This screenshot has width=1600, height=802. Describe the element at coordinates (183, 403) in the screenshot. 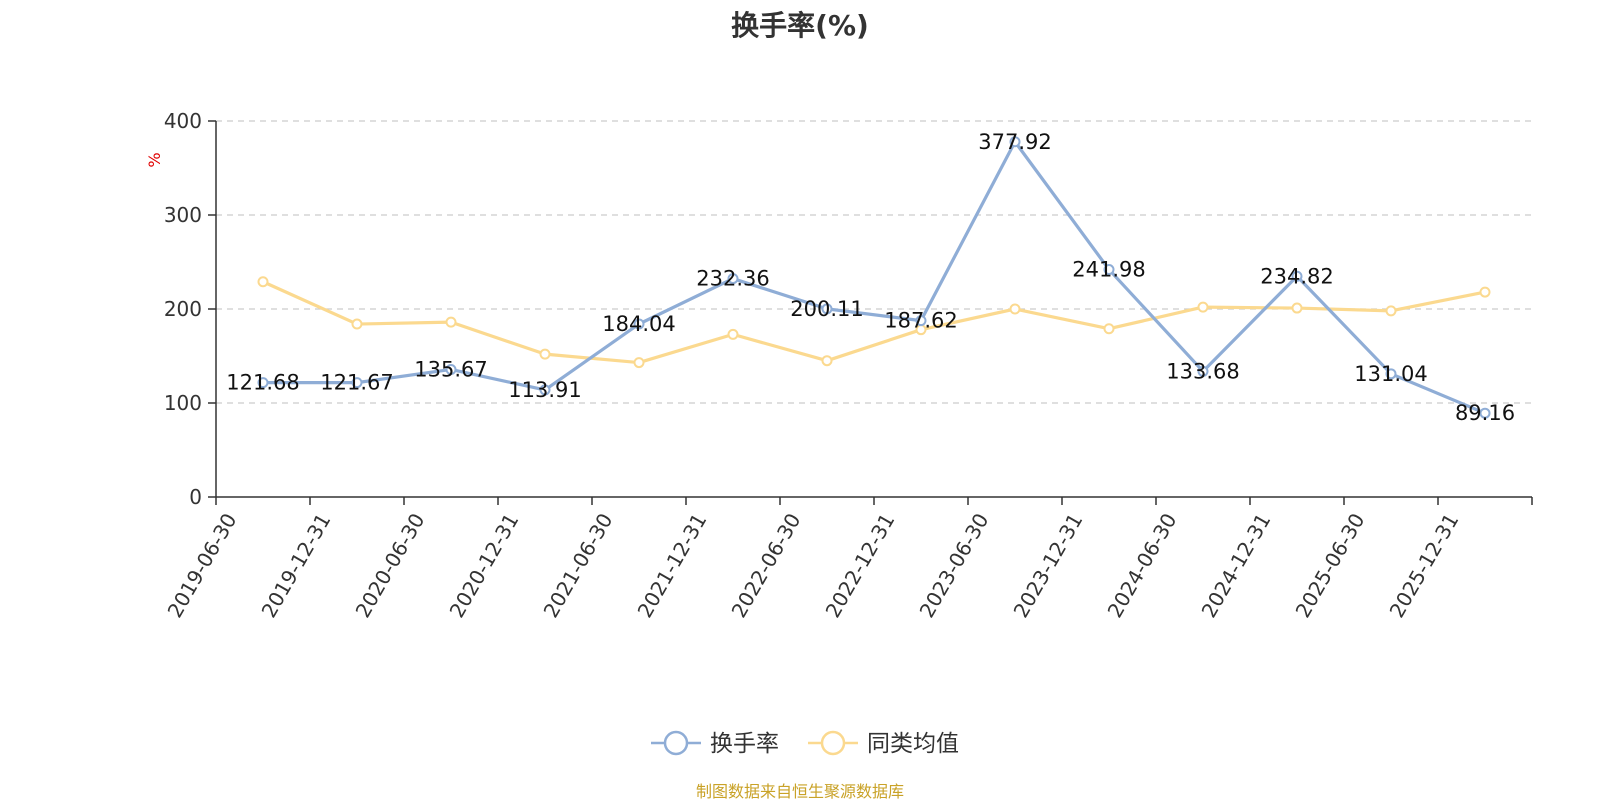

I see `y-tick-label: 100` at that location.